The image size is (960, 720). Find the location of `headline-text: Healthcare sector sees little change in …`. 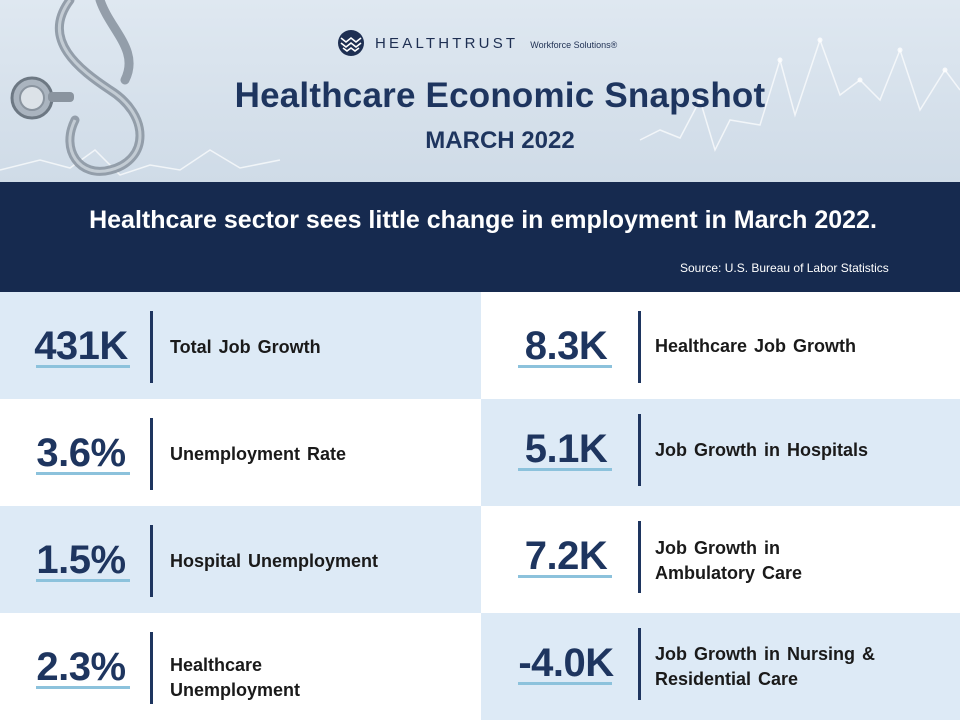

headline-text: Healthcare sector sees little change in … is located at coordinates (483, 220).